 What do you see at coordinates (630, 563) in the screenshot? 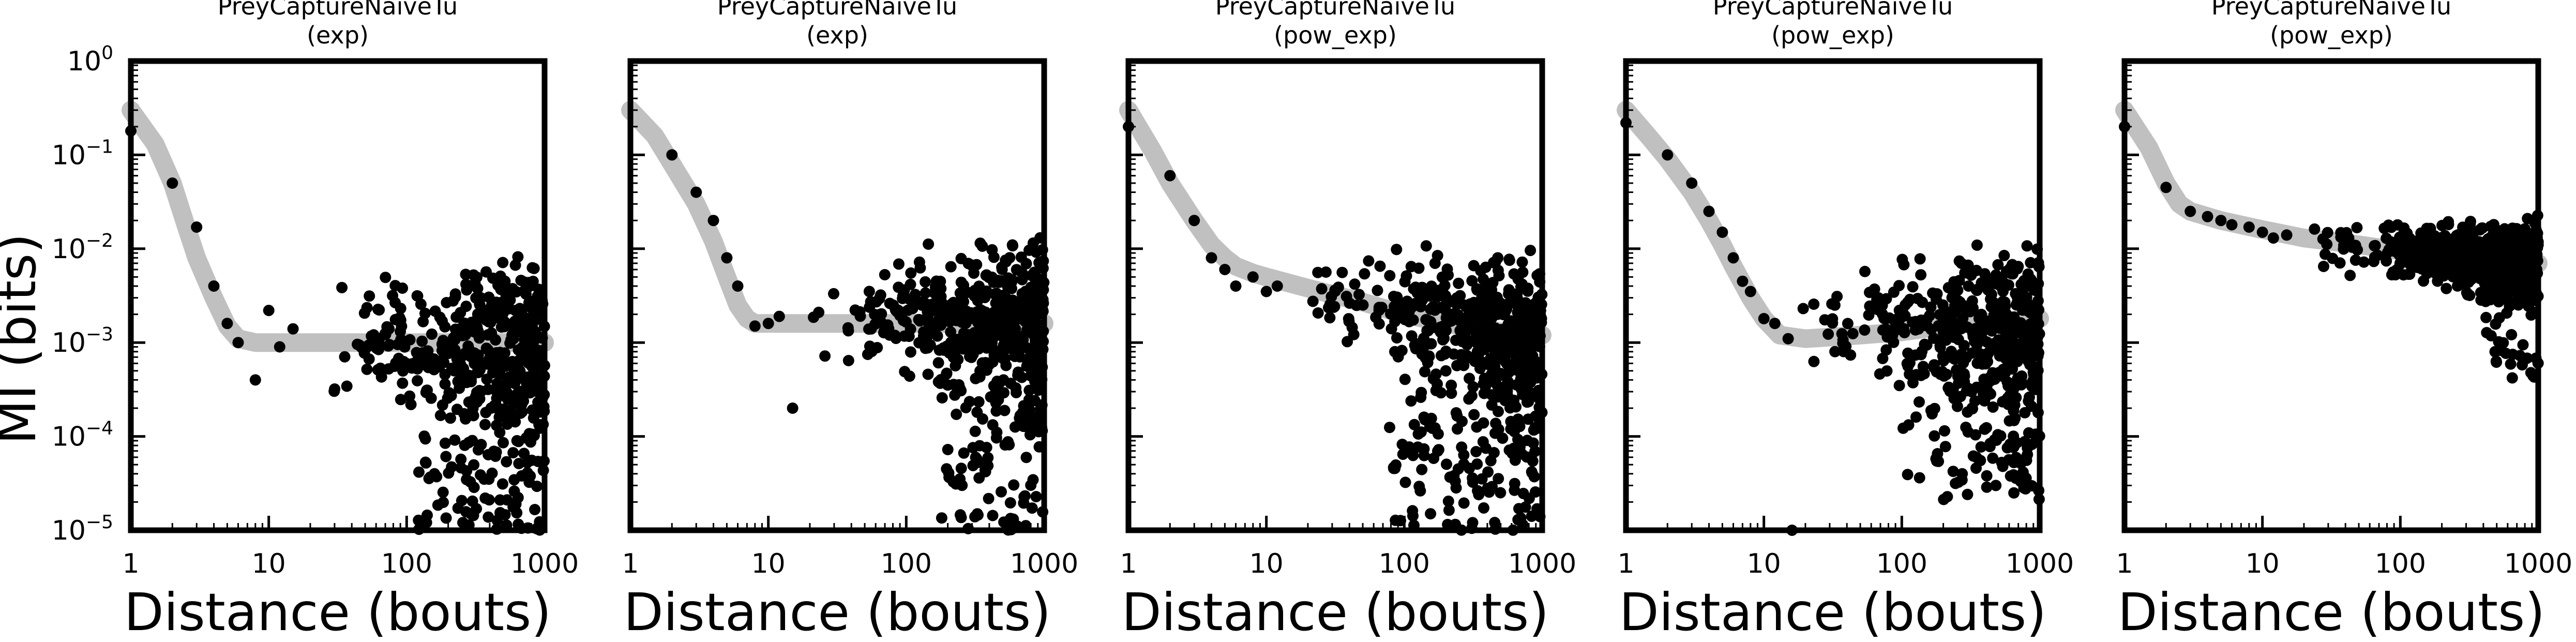
I see `x-tick-label: 1` at bounding box center [630, 563].